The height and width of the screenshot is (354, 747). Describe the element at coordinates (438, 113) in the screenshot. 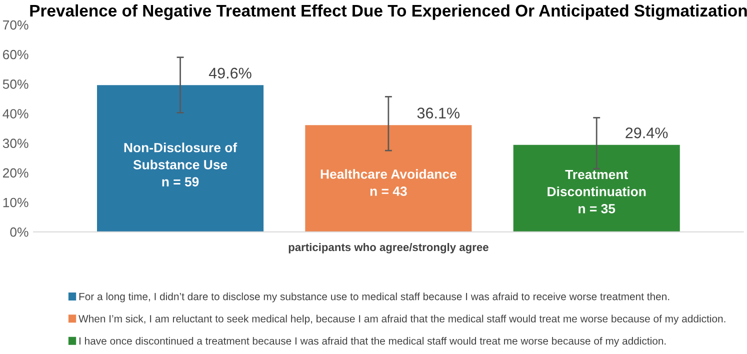

I see `data-label: 36.1%` at that location.